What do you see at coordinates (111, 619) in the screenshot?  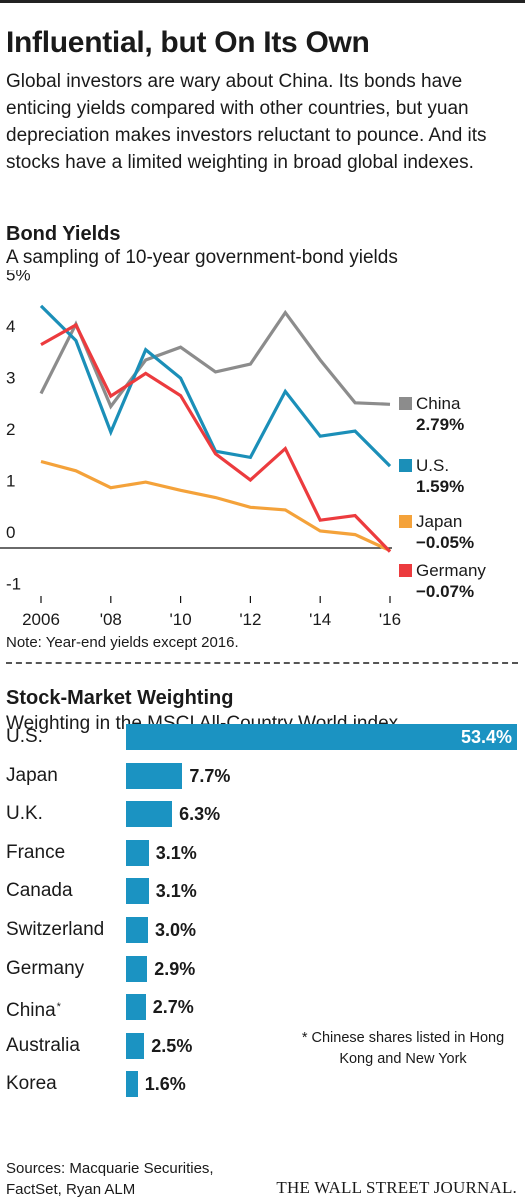 I see `x-tick-label: '08` at bounding box center [111, 619].